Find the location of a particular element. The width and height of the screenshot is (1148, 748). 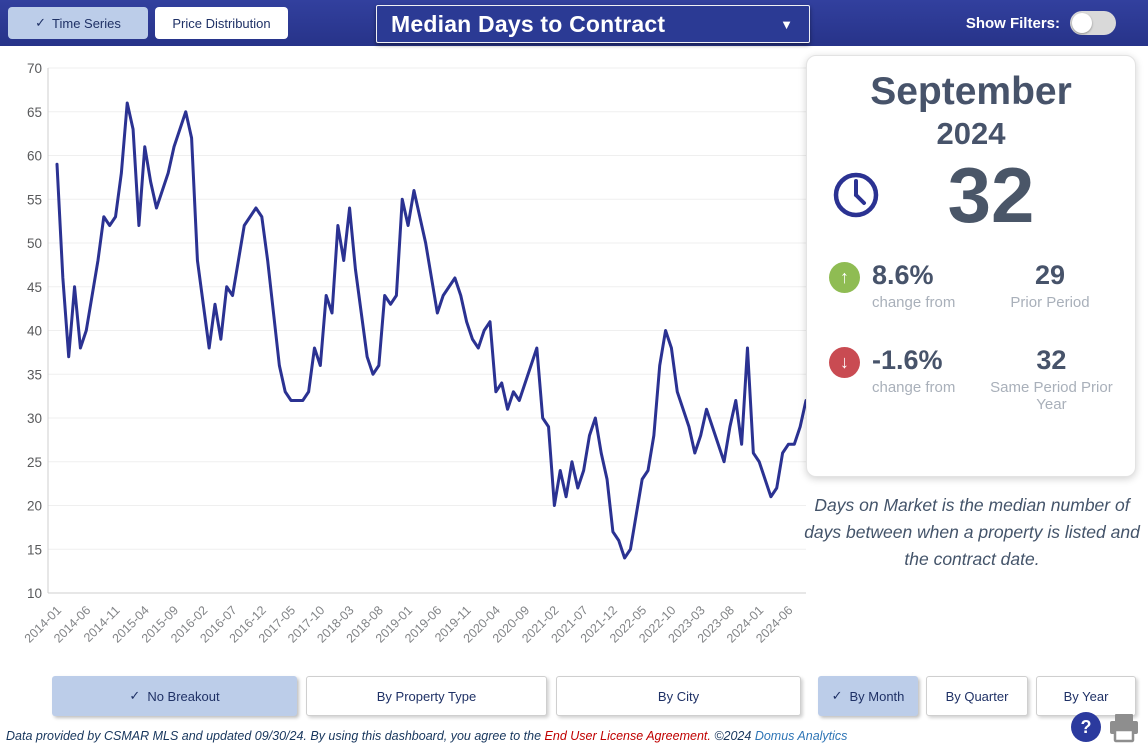

tab-price-distribution: Price Distribution is located at coordinates (221, 23).